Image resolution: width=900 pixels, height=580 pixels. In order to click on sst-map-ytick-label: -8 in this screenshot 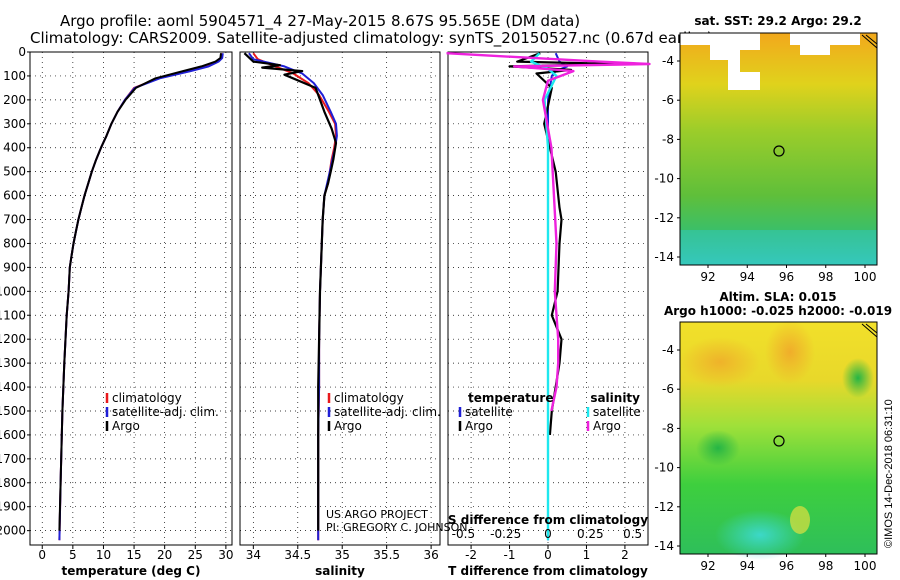, I will do `click(668, 139)`.